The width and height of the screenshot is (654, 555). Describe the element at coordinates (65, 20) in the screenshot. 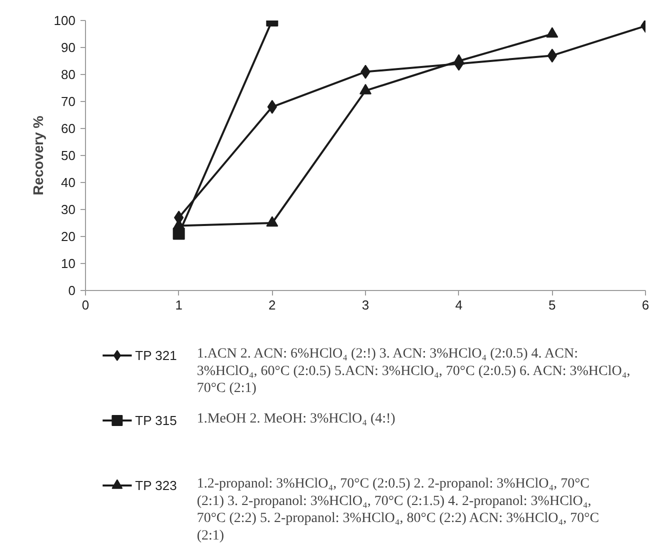

I see `y-tick-label: 100` at that location.